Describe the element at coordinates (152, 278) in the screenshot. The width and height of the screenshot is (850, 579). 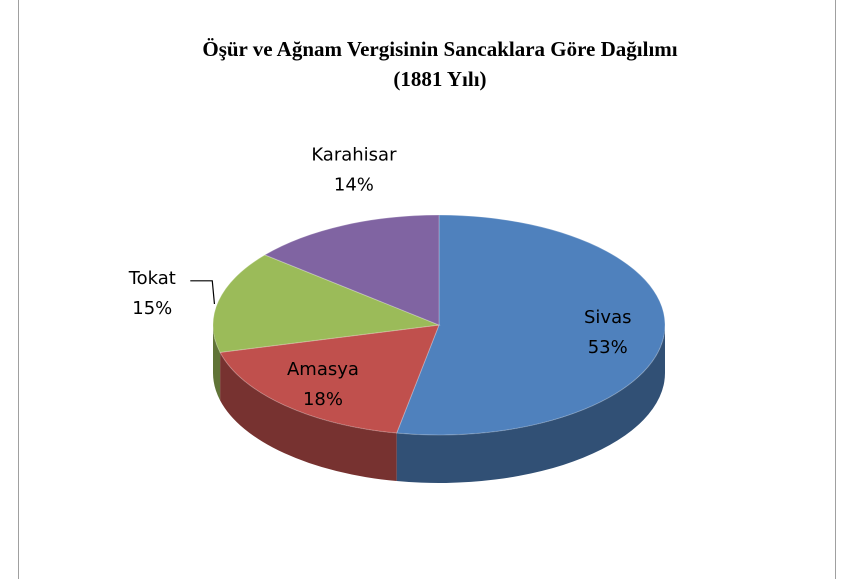
I see `category-label: Tokat` at that location.